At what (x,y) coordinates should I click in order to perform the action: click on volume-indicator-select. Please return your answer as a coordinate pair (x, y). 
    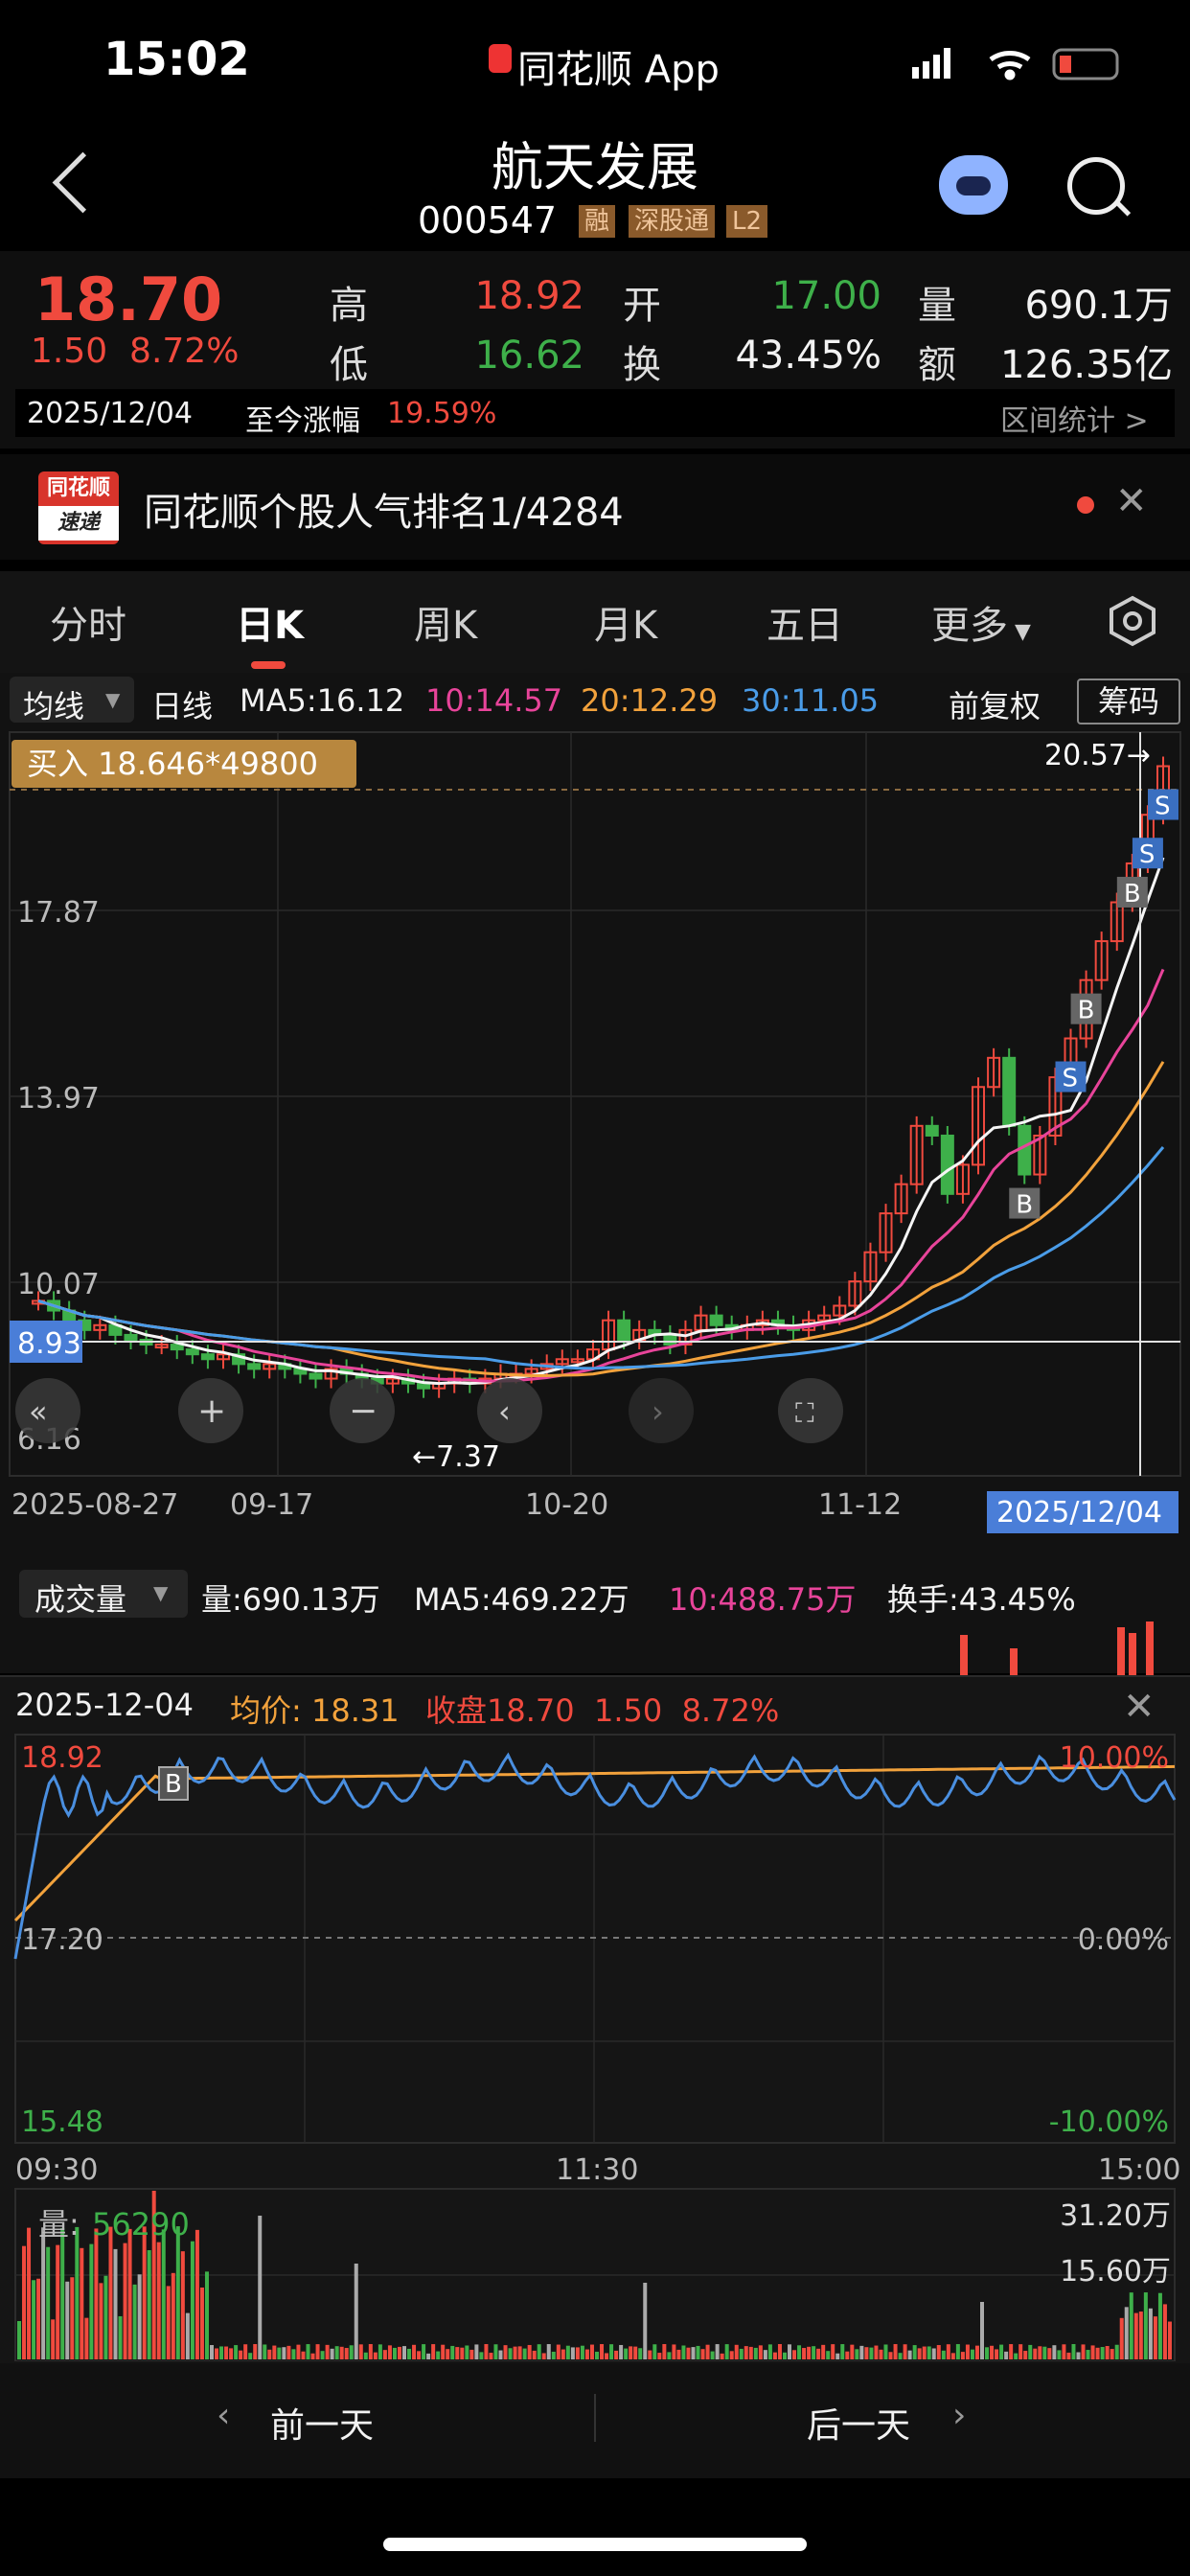
    Looking at the image, I should click on (103, 1594).